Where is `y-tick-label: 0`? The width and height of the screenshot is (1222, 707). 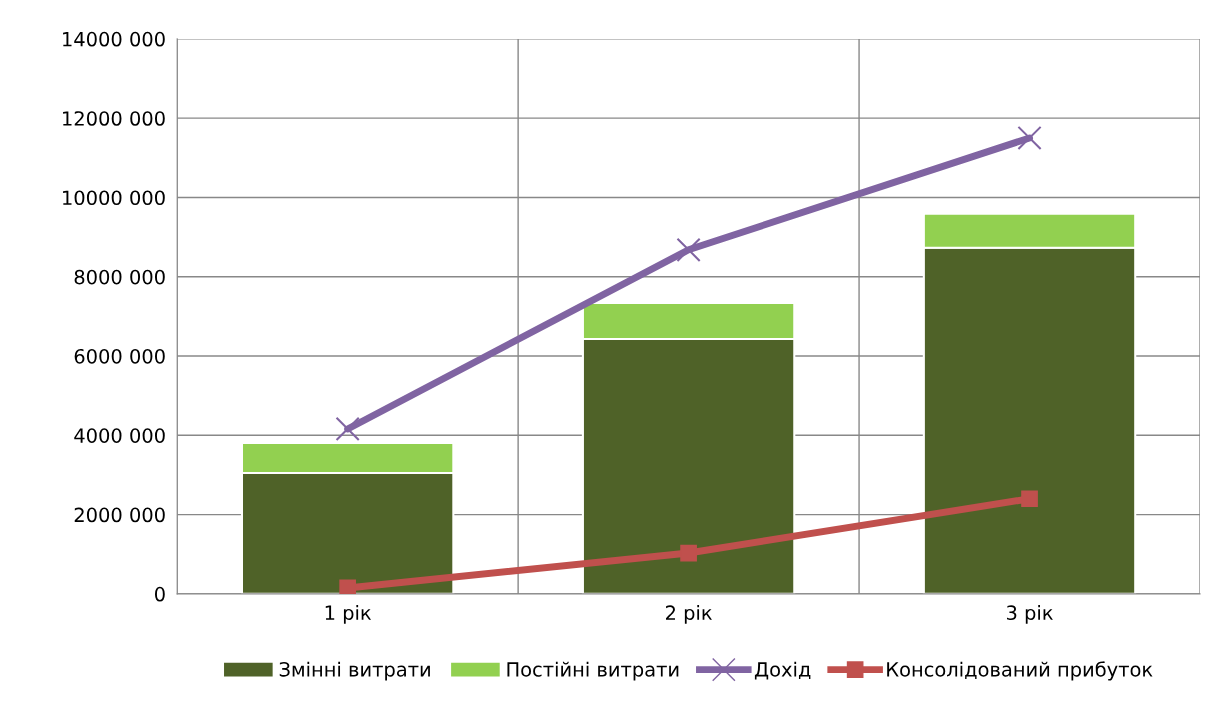 y-tick-label: 0 is located at coordinates (159, 594).